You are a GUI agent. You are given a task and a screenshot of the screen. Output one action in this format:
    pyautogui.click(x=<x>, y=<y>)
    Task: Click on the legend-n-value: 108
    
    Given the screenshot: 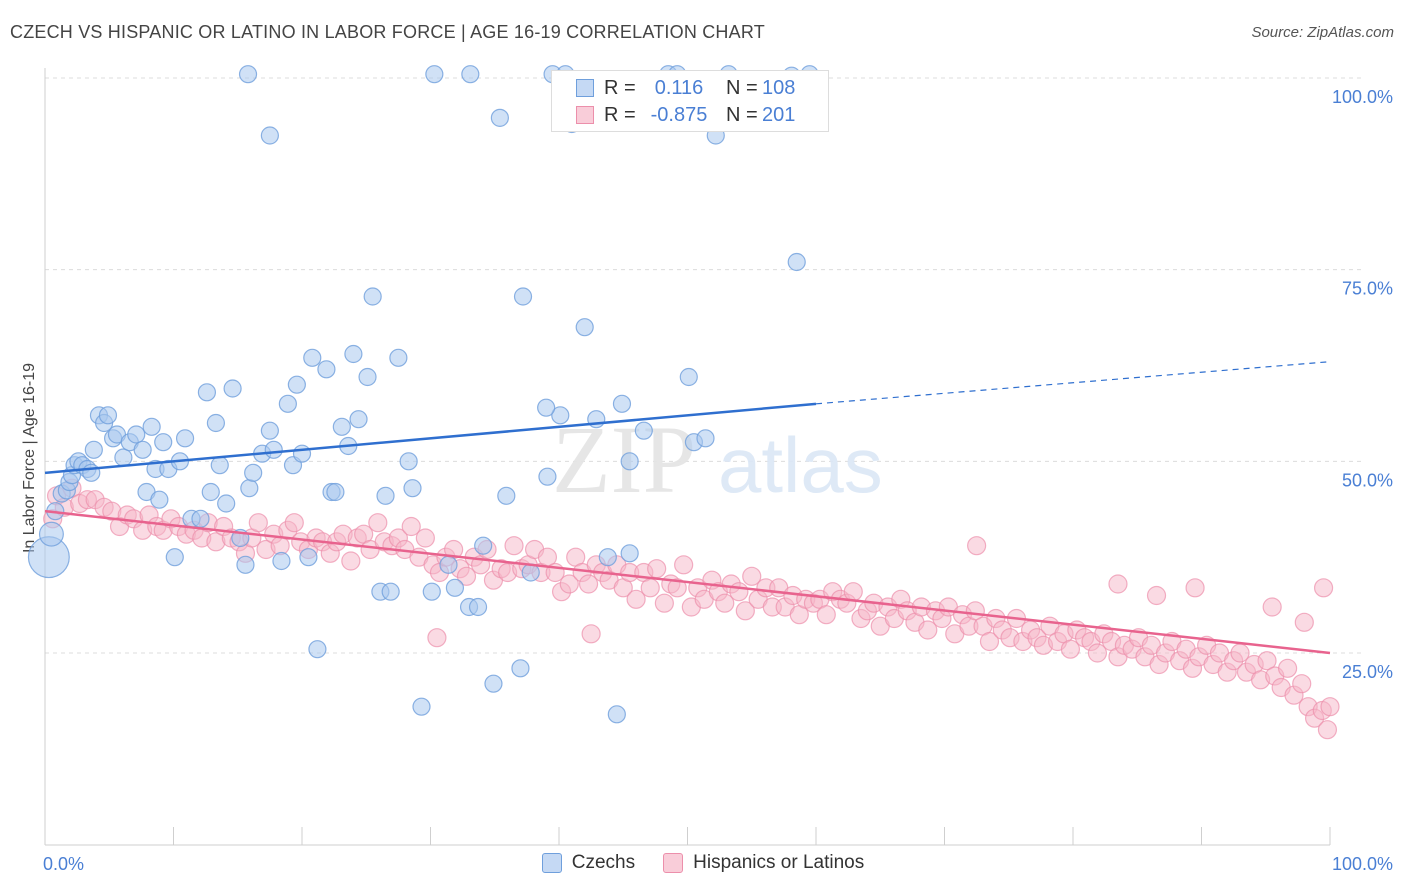 What is the action you would take?
    pyautogui.click(x=779, y=87)
    